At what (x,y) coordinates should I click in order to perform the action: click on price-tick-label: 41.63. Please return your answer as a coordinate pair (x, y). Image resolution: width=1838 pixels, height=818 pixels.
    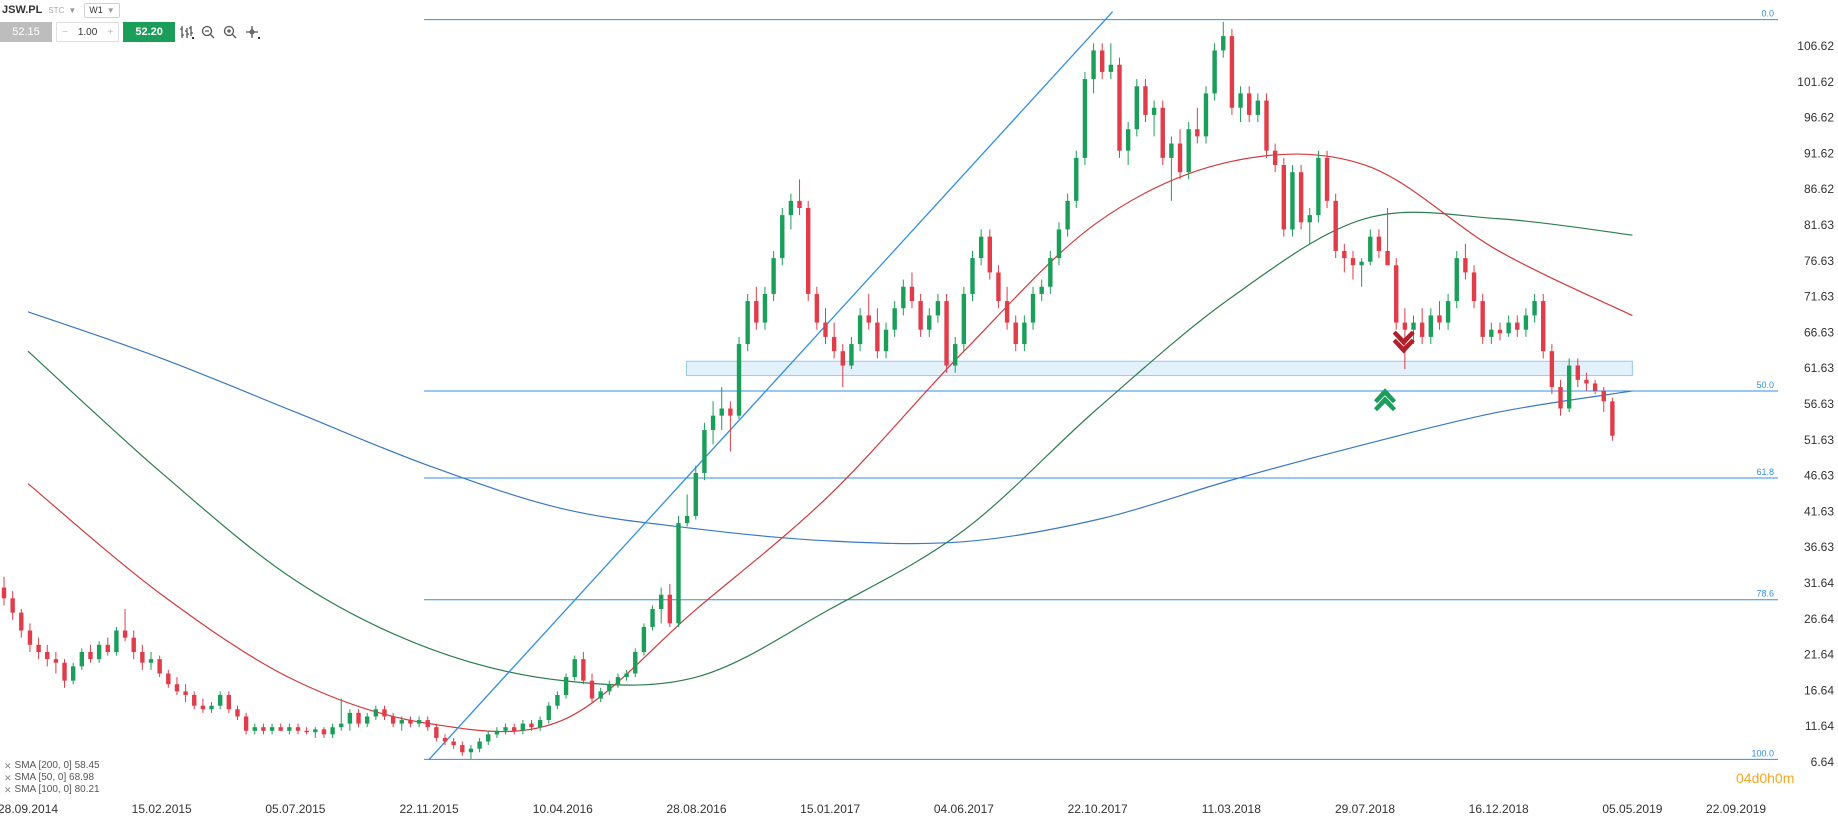
    Looking at the image, I should click on (1819, 511).